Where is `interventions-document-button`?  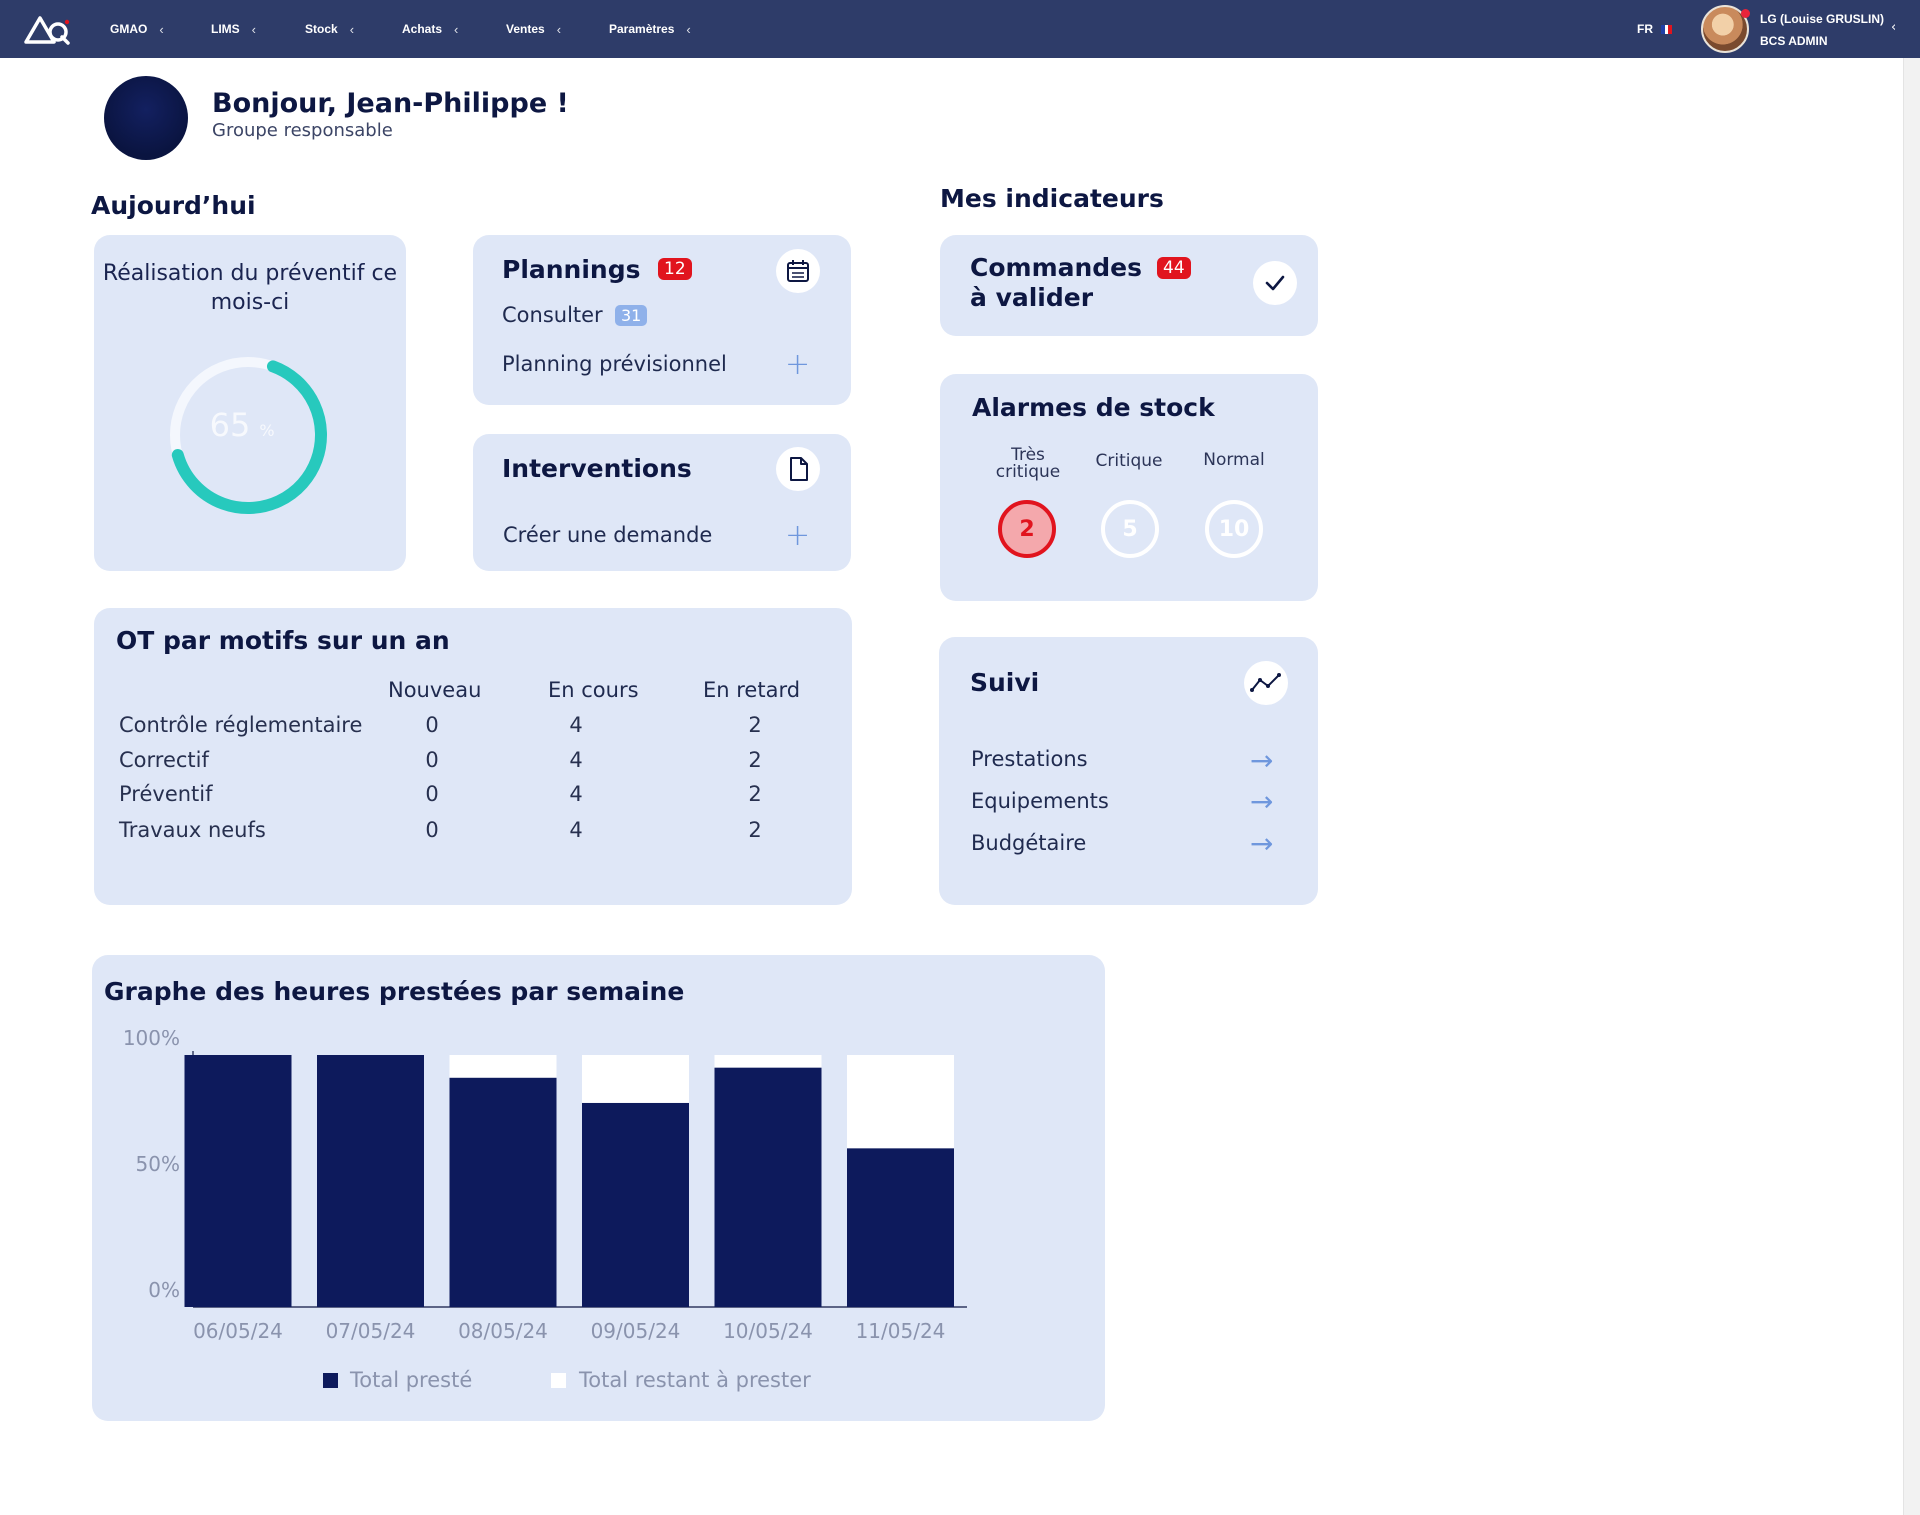 interventions-document-button is located at coordinates (798, 469).